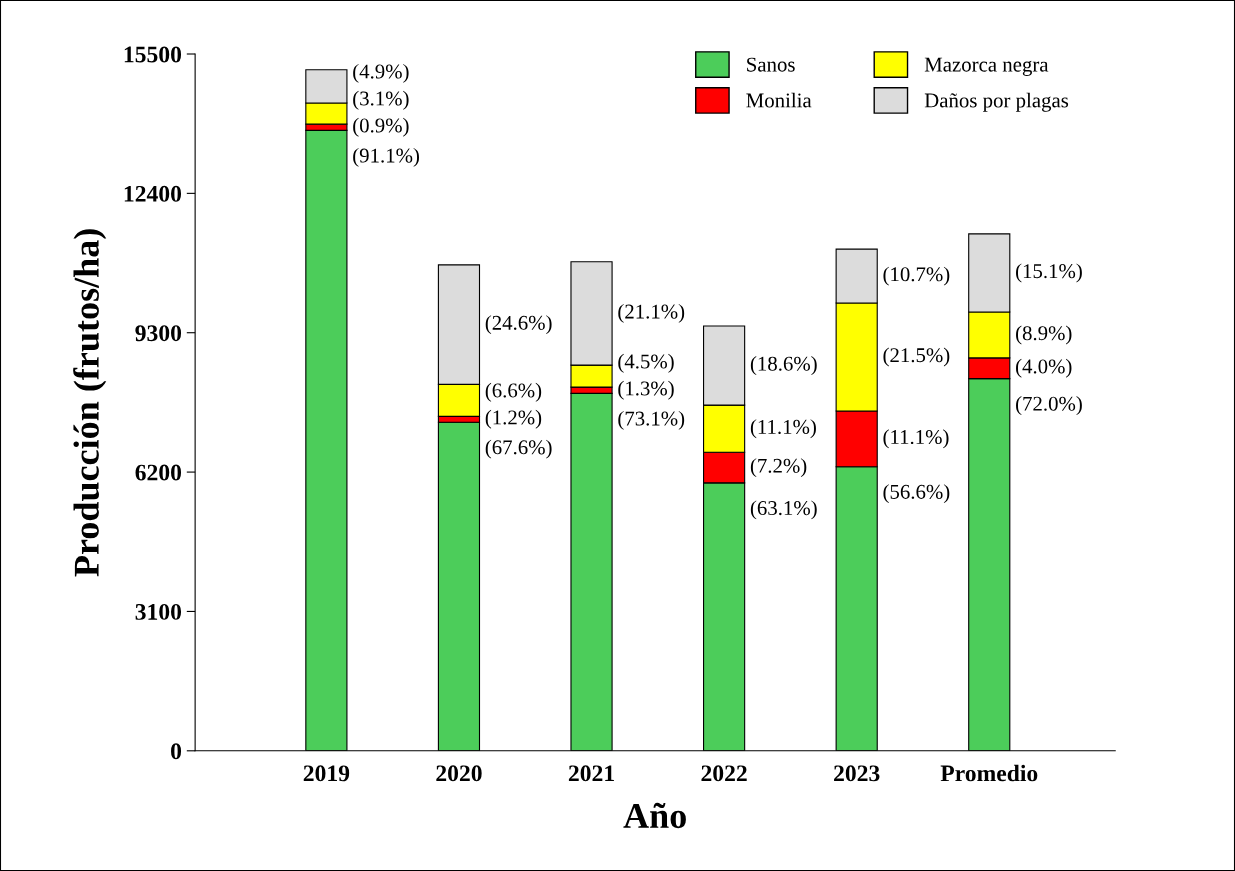  What do you see at coordinates (778, 468) in the screenshot?
I see `annotation: (7.2%)` at bounding box center [778, 468].